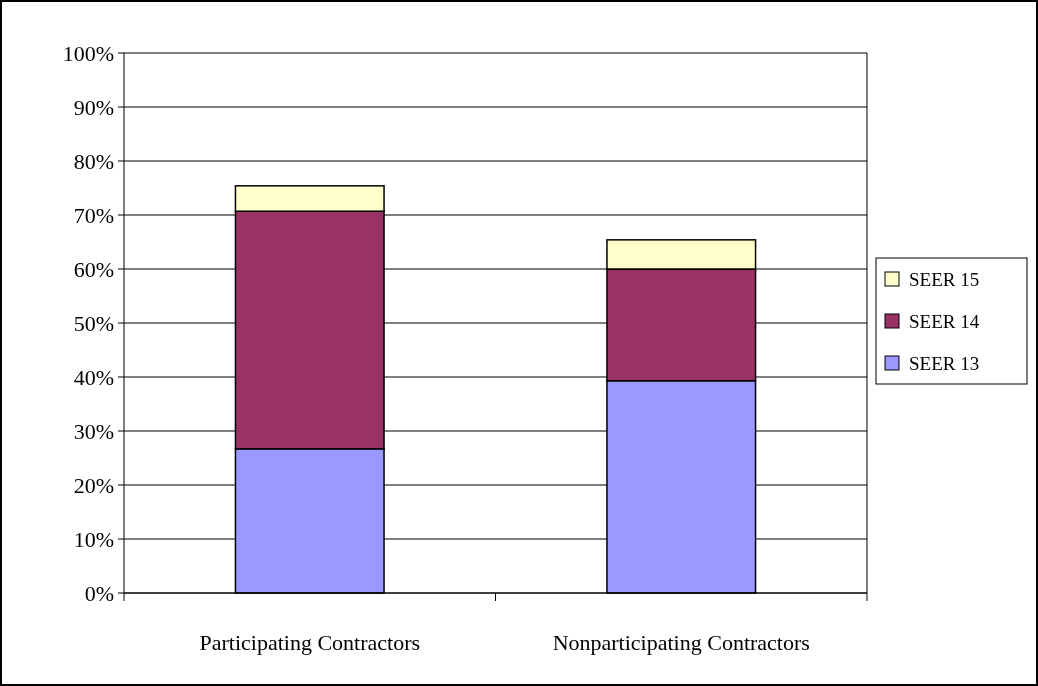 The image size is (1038, 686). I want to click on y-tick-label: 90%, so click(93, 107).